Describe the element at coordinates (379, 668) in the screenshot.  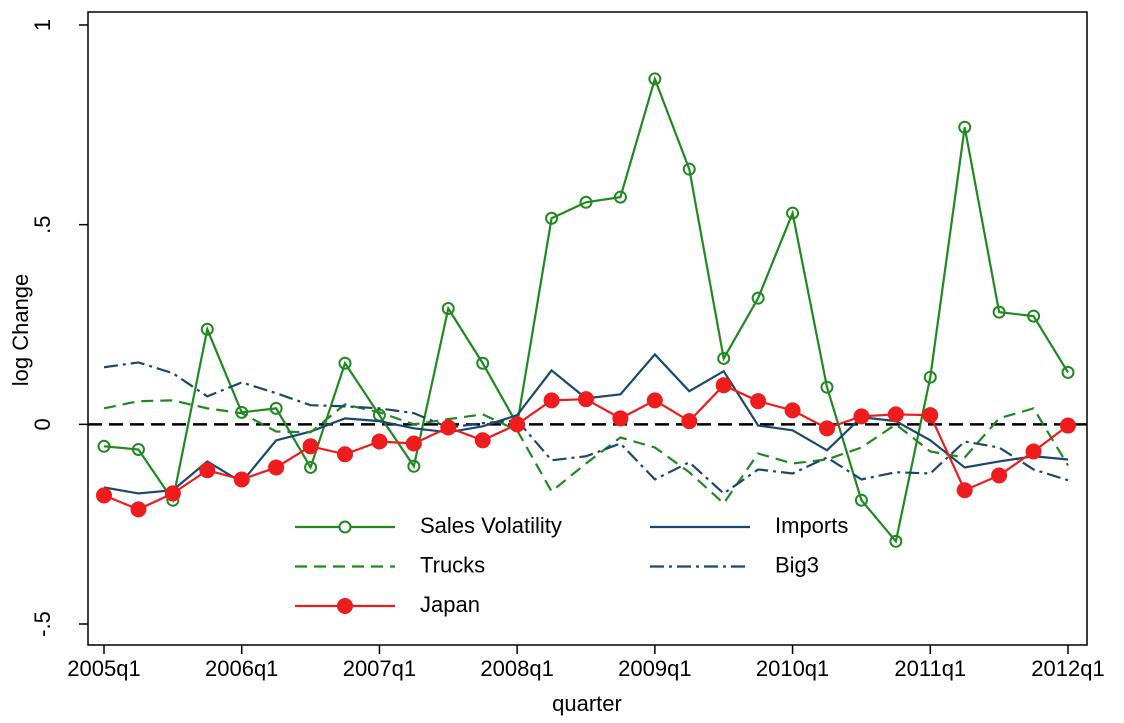
I see `x-tick-label: 2007q1` at that location.